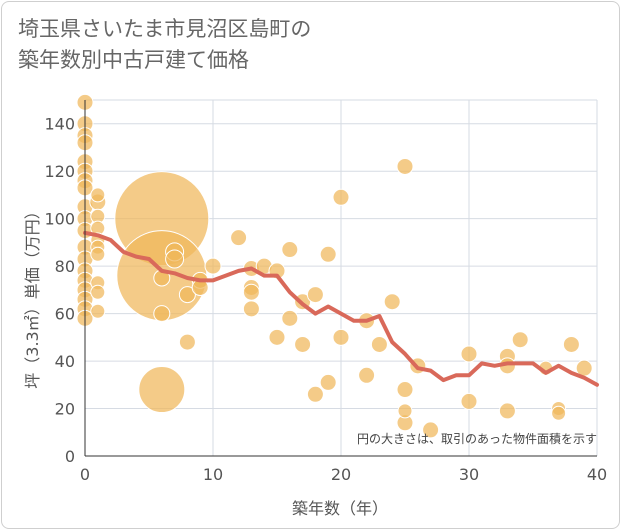 Image resolution: width=621 pixels, height=530 pixels. I want to click on x-tick-label: 30, so click(469, 474).